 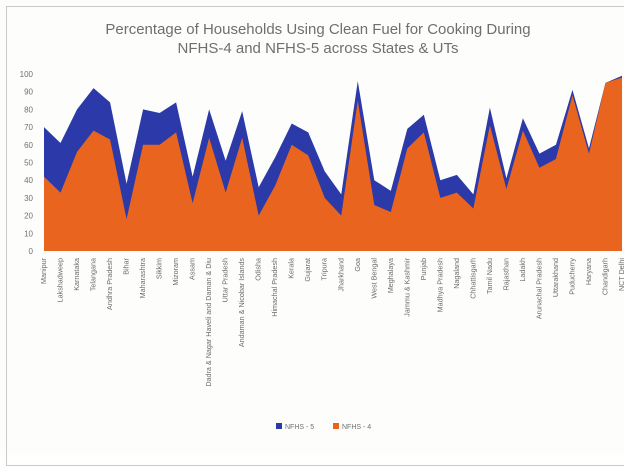 What do you see at coordinates (299, 427) in the screenshot?
I see `legend-label-nfhs-5: NFHS - 5` at bounding box center [299, 427].